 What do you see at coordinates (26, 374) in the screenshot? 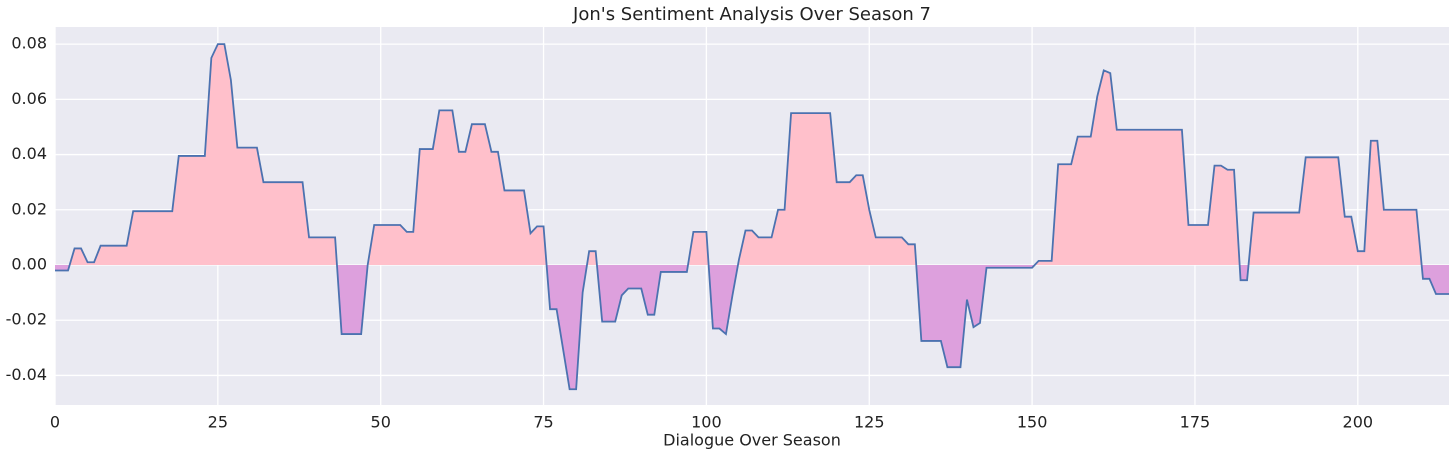
I see `y-tick-label: -0.04` at bounding box center [26, 374].